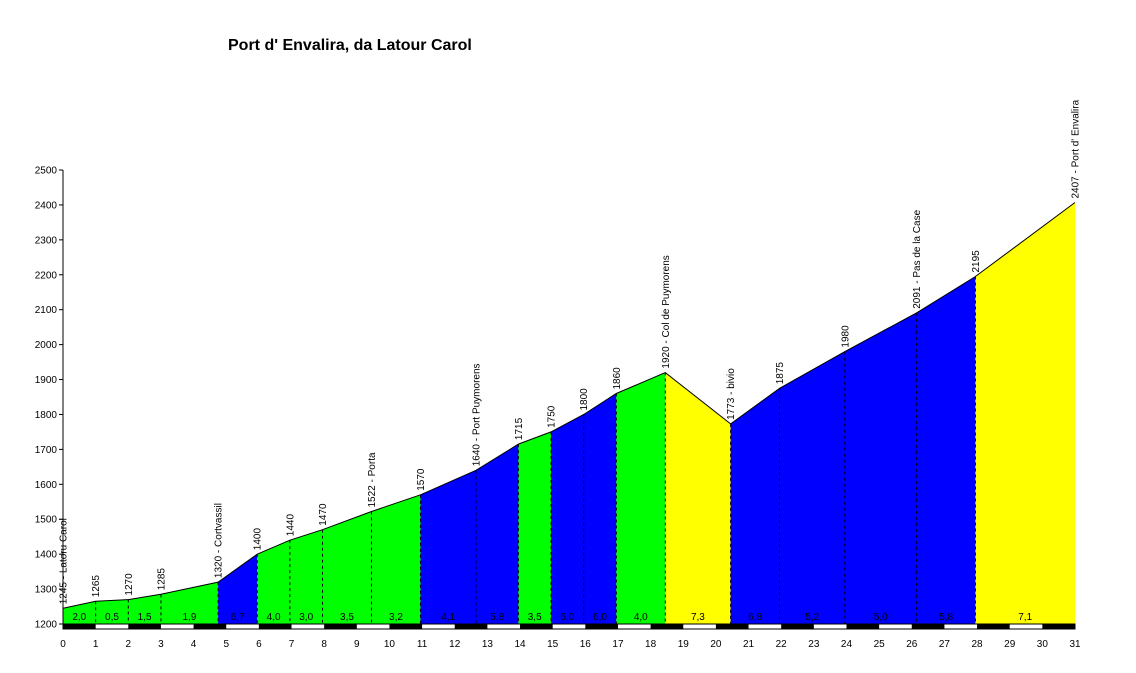 Image resolution: width=1136 pixels, height=673 pixels. Describe the element at coordinates (1043, 644) in the screenshot. I see `x-tick-label: 30` at that location.